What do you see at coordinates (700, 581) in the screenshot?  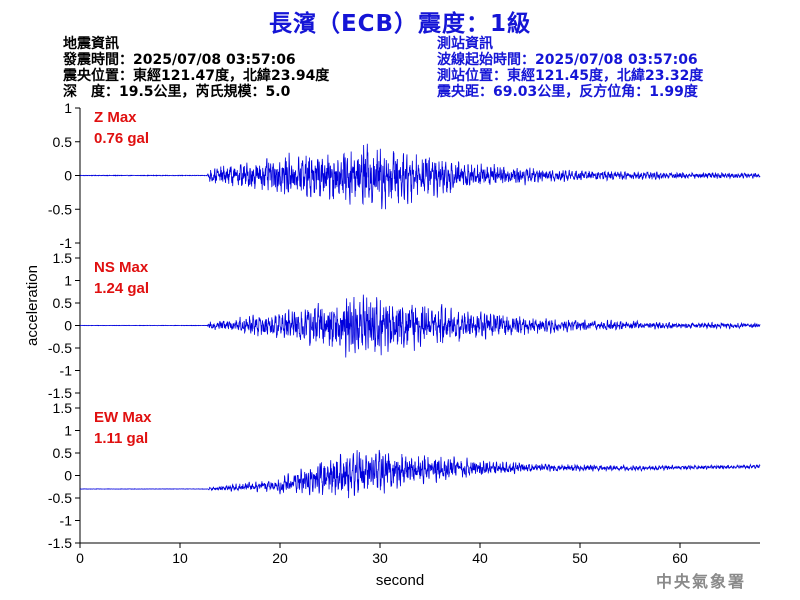 I see `cwa-logo: 中央氣象署` at bounding box center [700, 581].